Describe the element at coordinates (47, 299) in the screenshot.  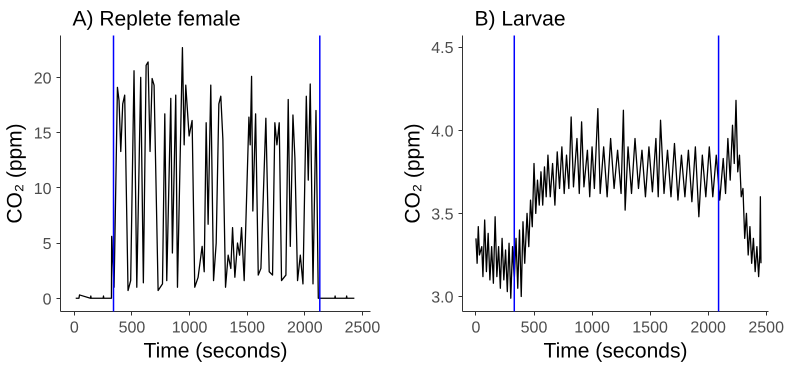
I see `y-tick-label: 0` at that location.